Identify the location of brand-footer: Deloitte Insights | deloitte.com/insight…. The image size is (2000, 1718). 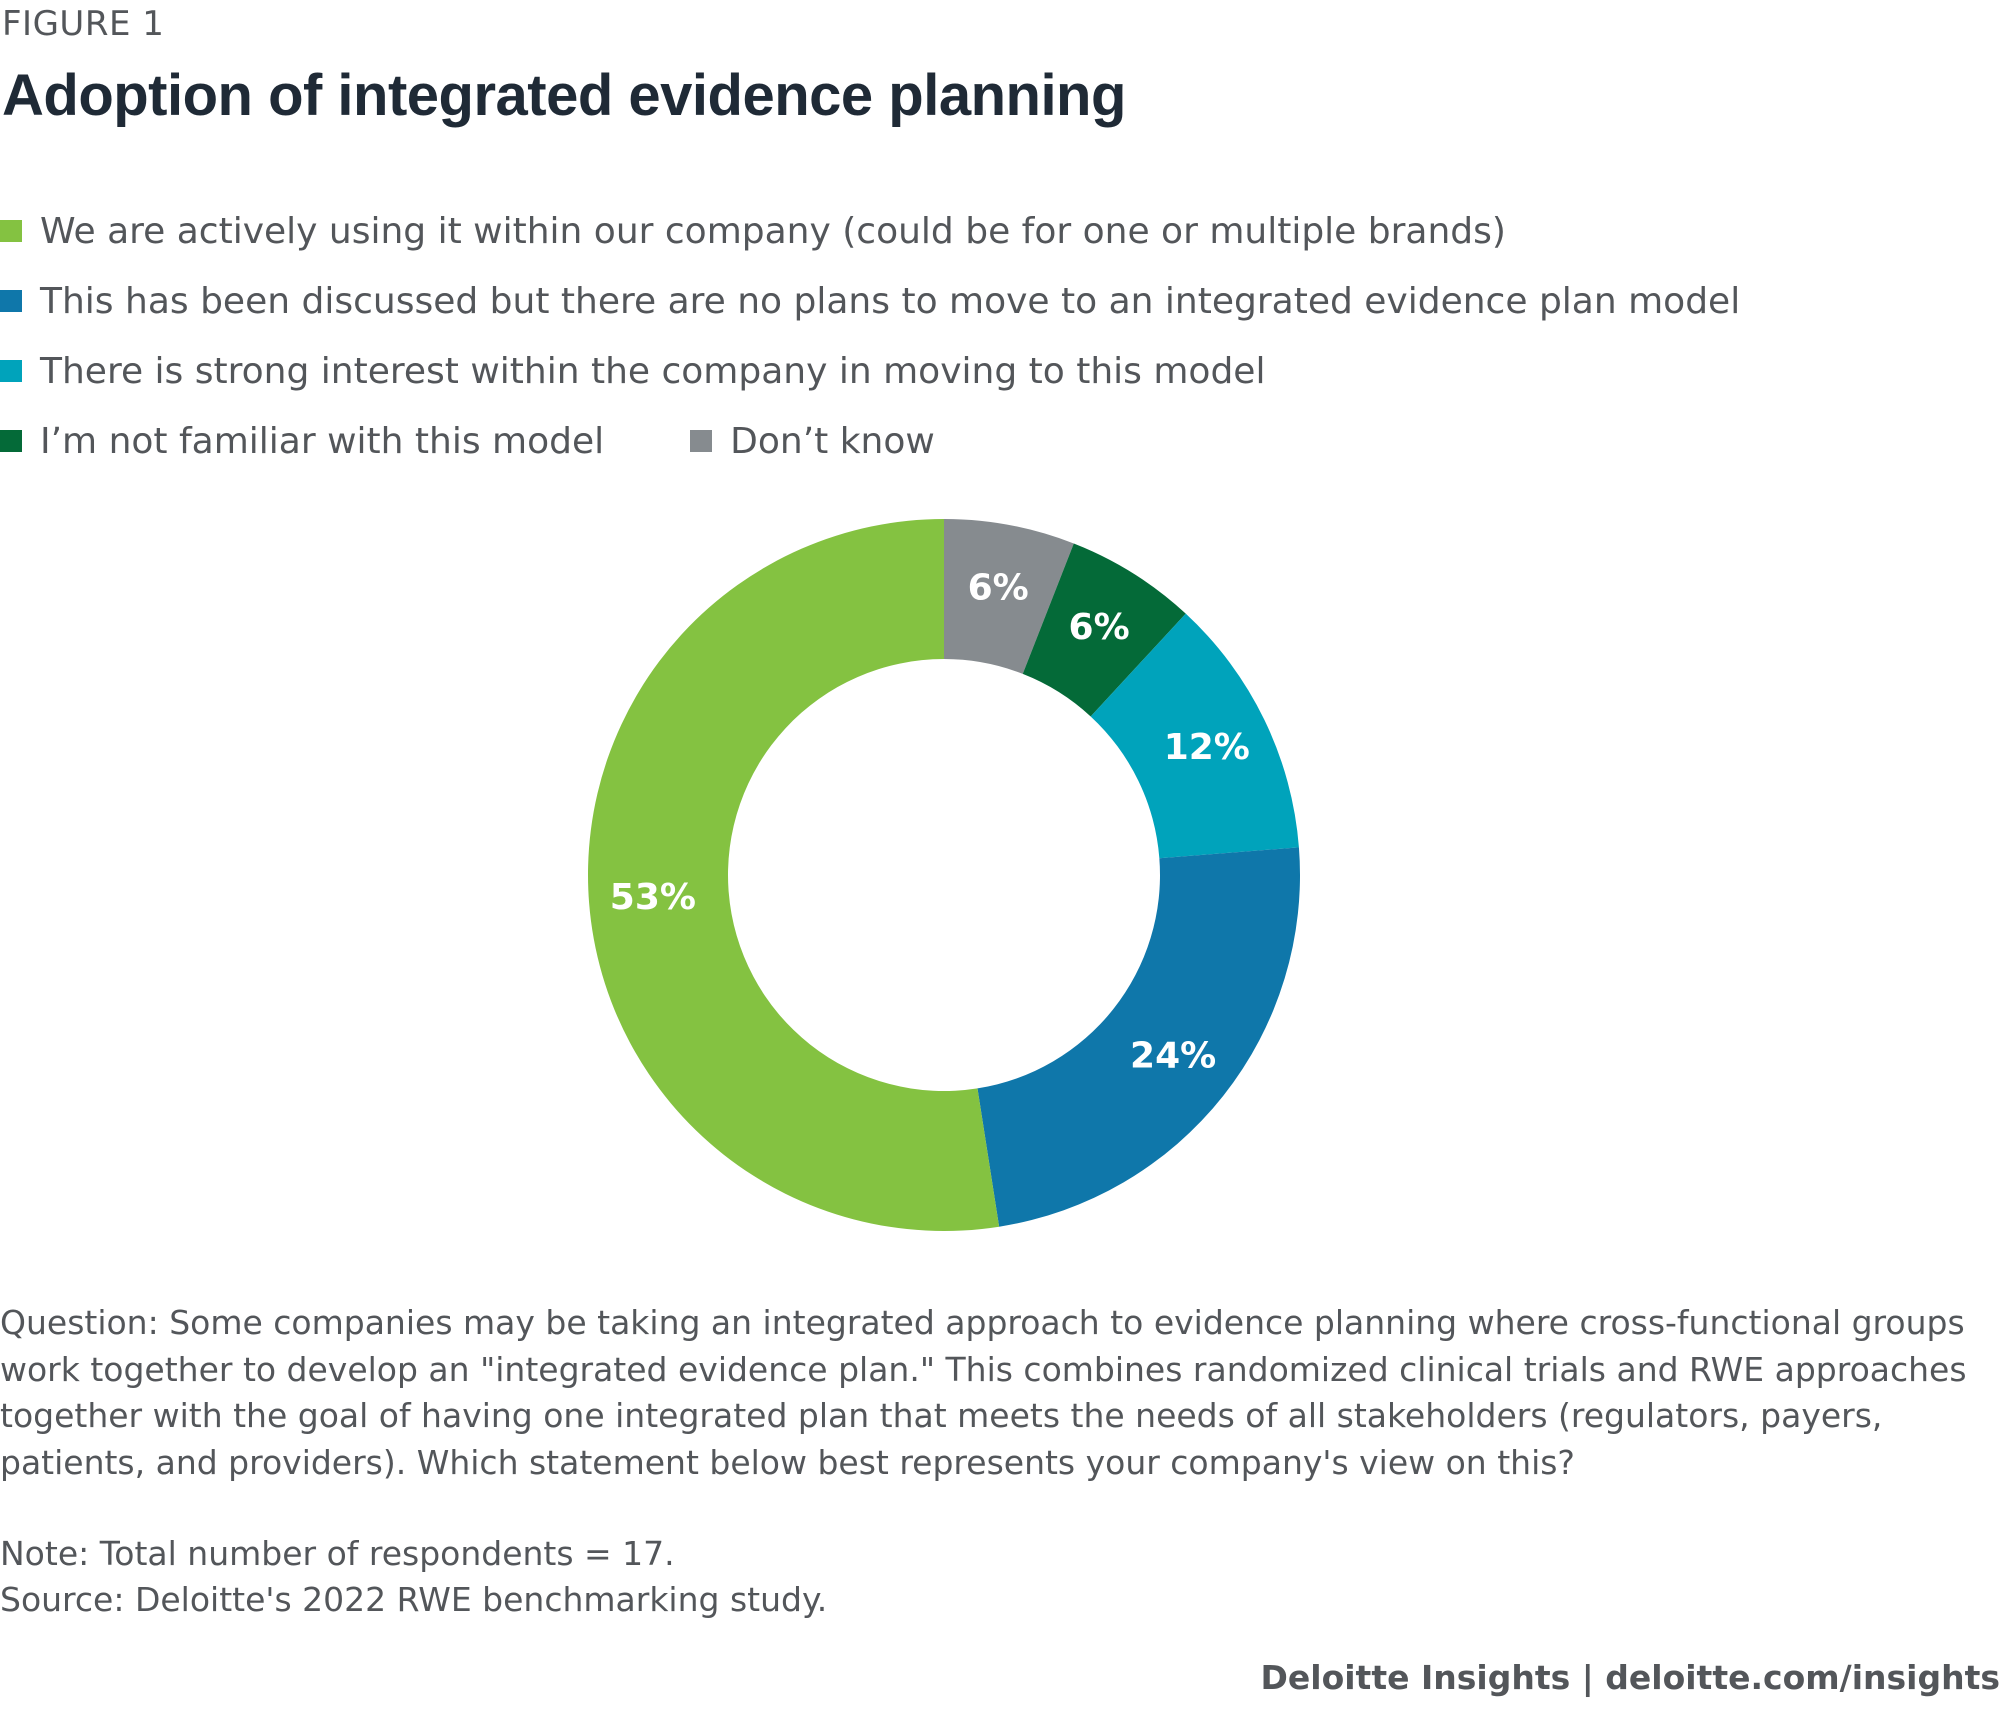
(1630, 1677).